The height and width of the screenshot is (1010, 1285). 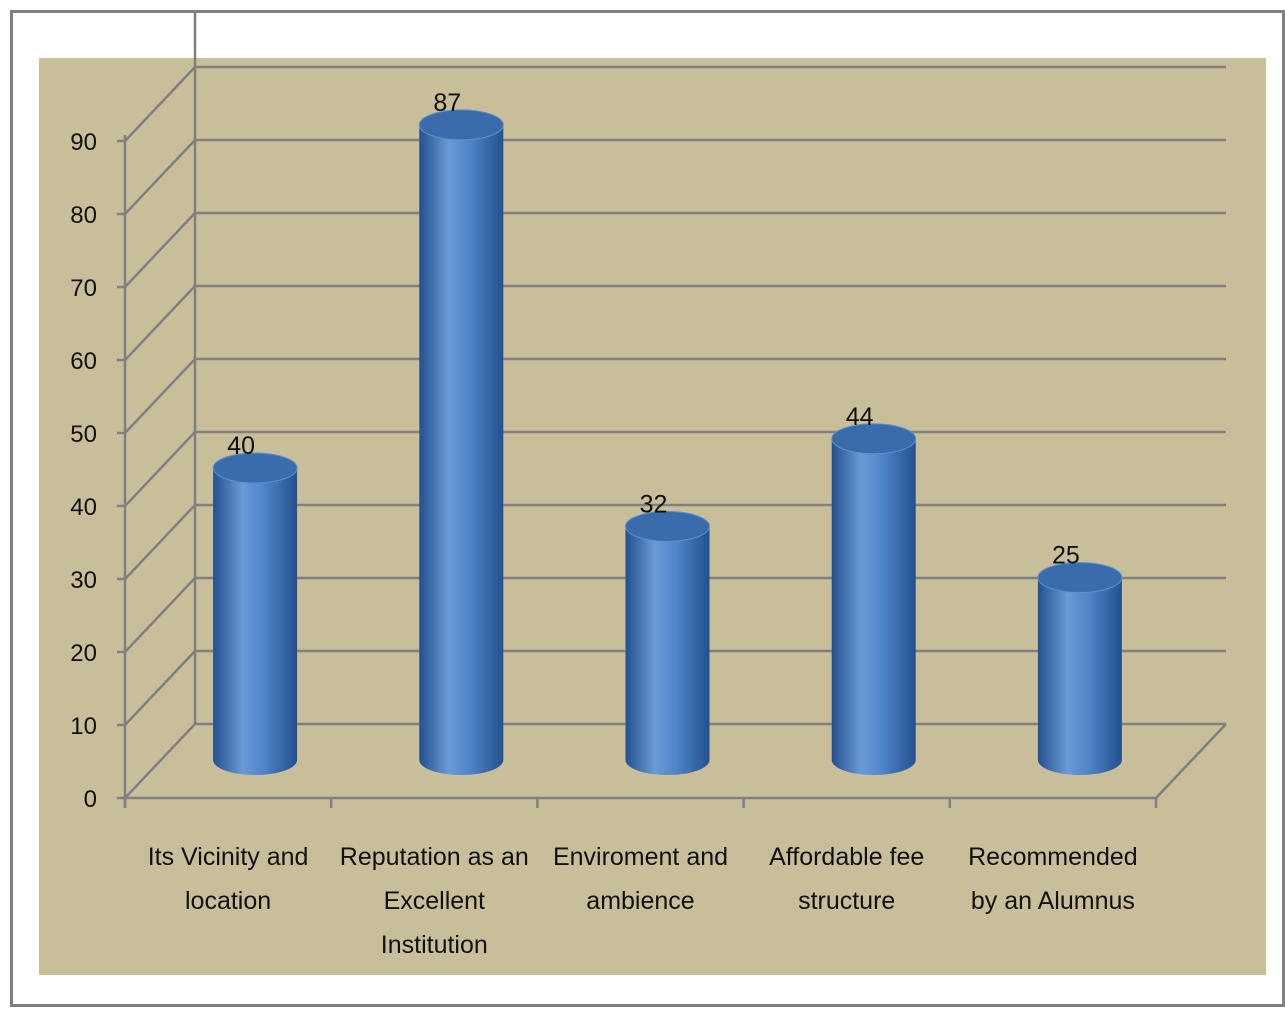 I want to click on x-tick-label: Recommended by an Alumnus, so click(x=1053, y=879).